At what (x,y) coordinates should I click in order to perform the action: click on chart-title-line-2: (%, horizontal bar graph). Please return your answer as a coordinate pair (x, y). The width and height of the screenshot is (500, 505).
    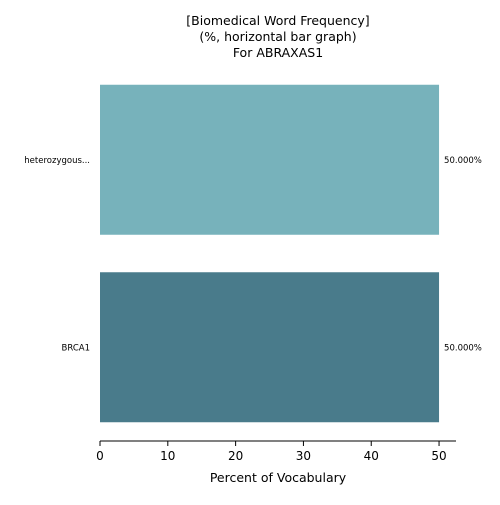
    Looking at the image, I should click on (277, 36).